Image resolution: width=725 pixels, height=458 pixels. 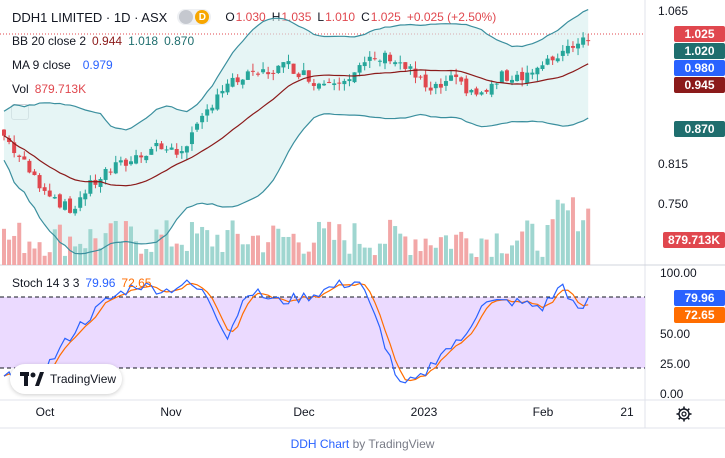 I want to click on bb-label: BB 20 close 2, so click(x=49, y=41).